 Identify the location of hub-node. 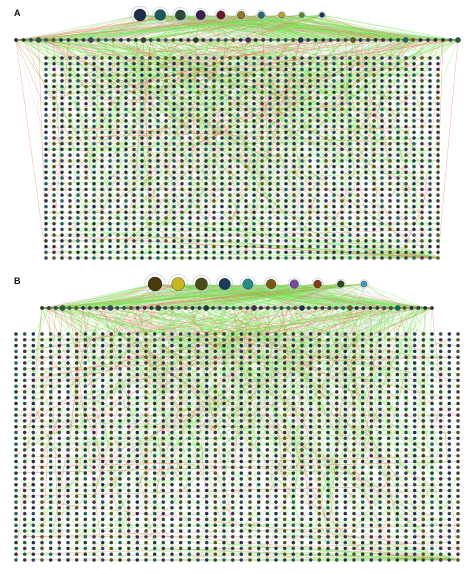
(178, 284).